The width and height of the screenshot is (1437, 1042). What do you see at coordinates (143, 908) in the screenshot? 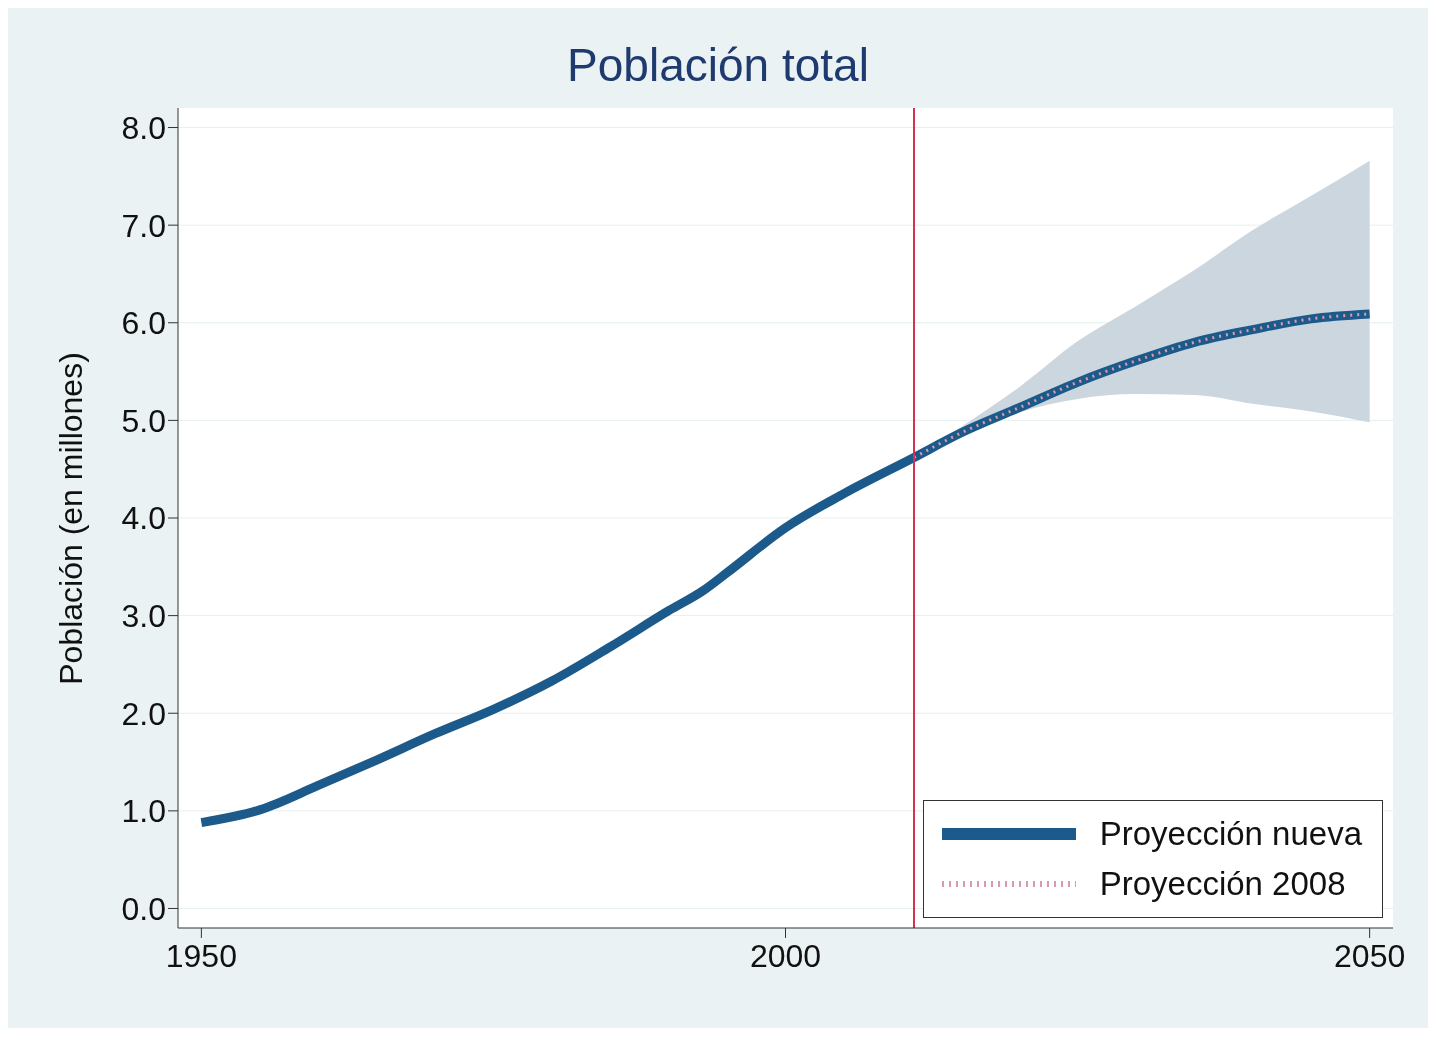
I see `y-tick-label: 0.0` at bounding box center [143, 908].